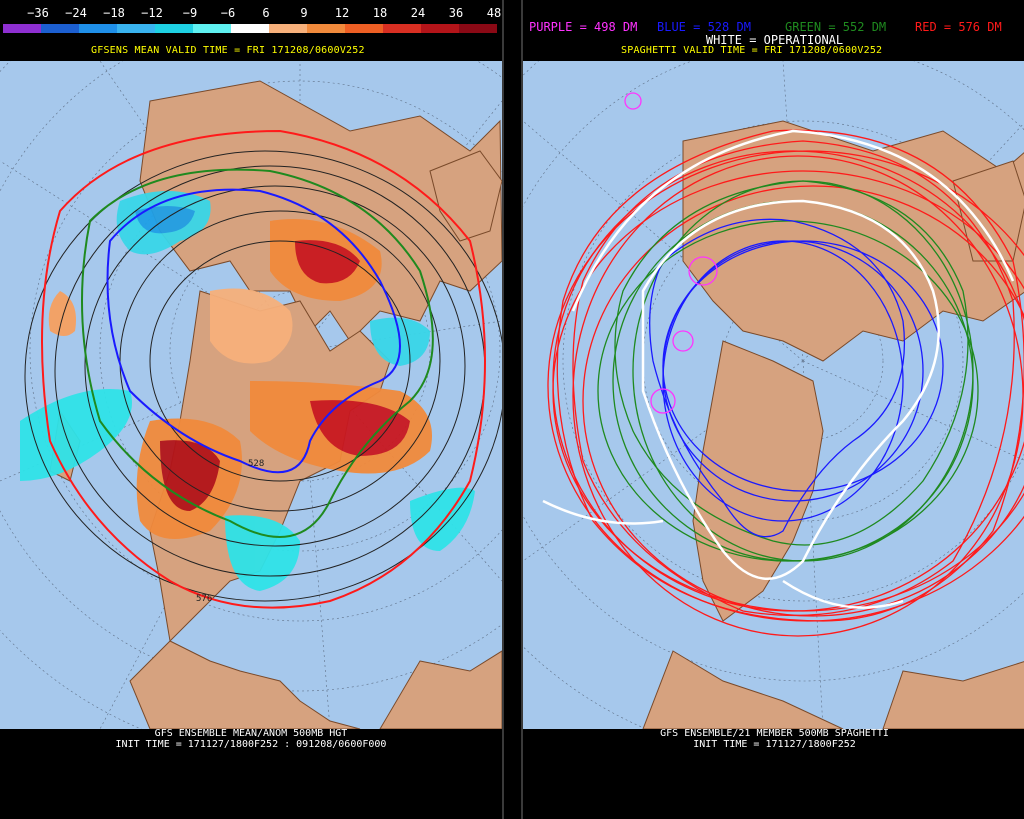 The height and width of the screenshot is (819, 1024). What do you see at coordinates (114, 13) in the screenshot?
I see `legend-tick: −18` at bounding box center [114, 13].